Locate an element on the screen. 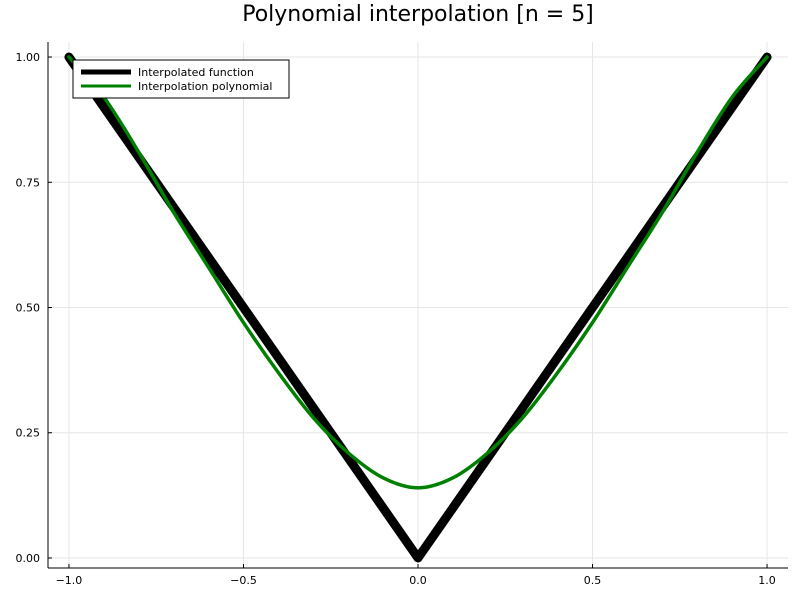 The height and width of the screenshot is (600, 800). legend-label-1: Interpolation polynomial is located at coordinates (205, 86).